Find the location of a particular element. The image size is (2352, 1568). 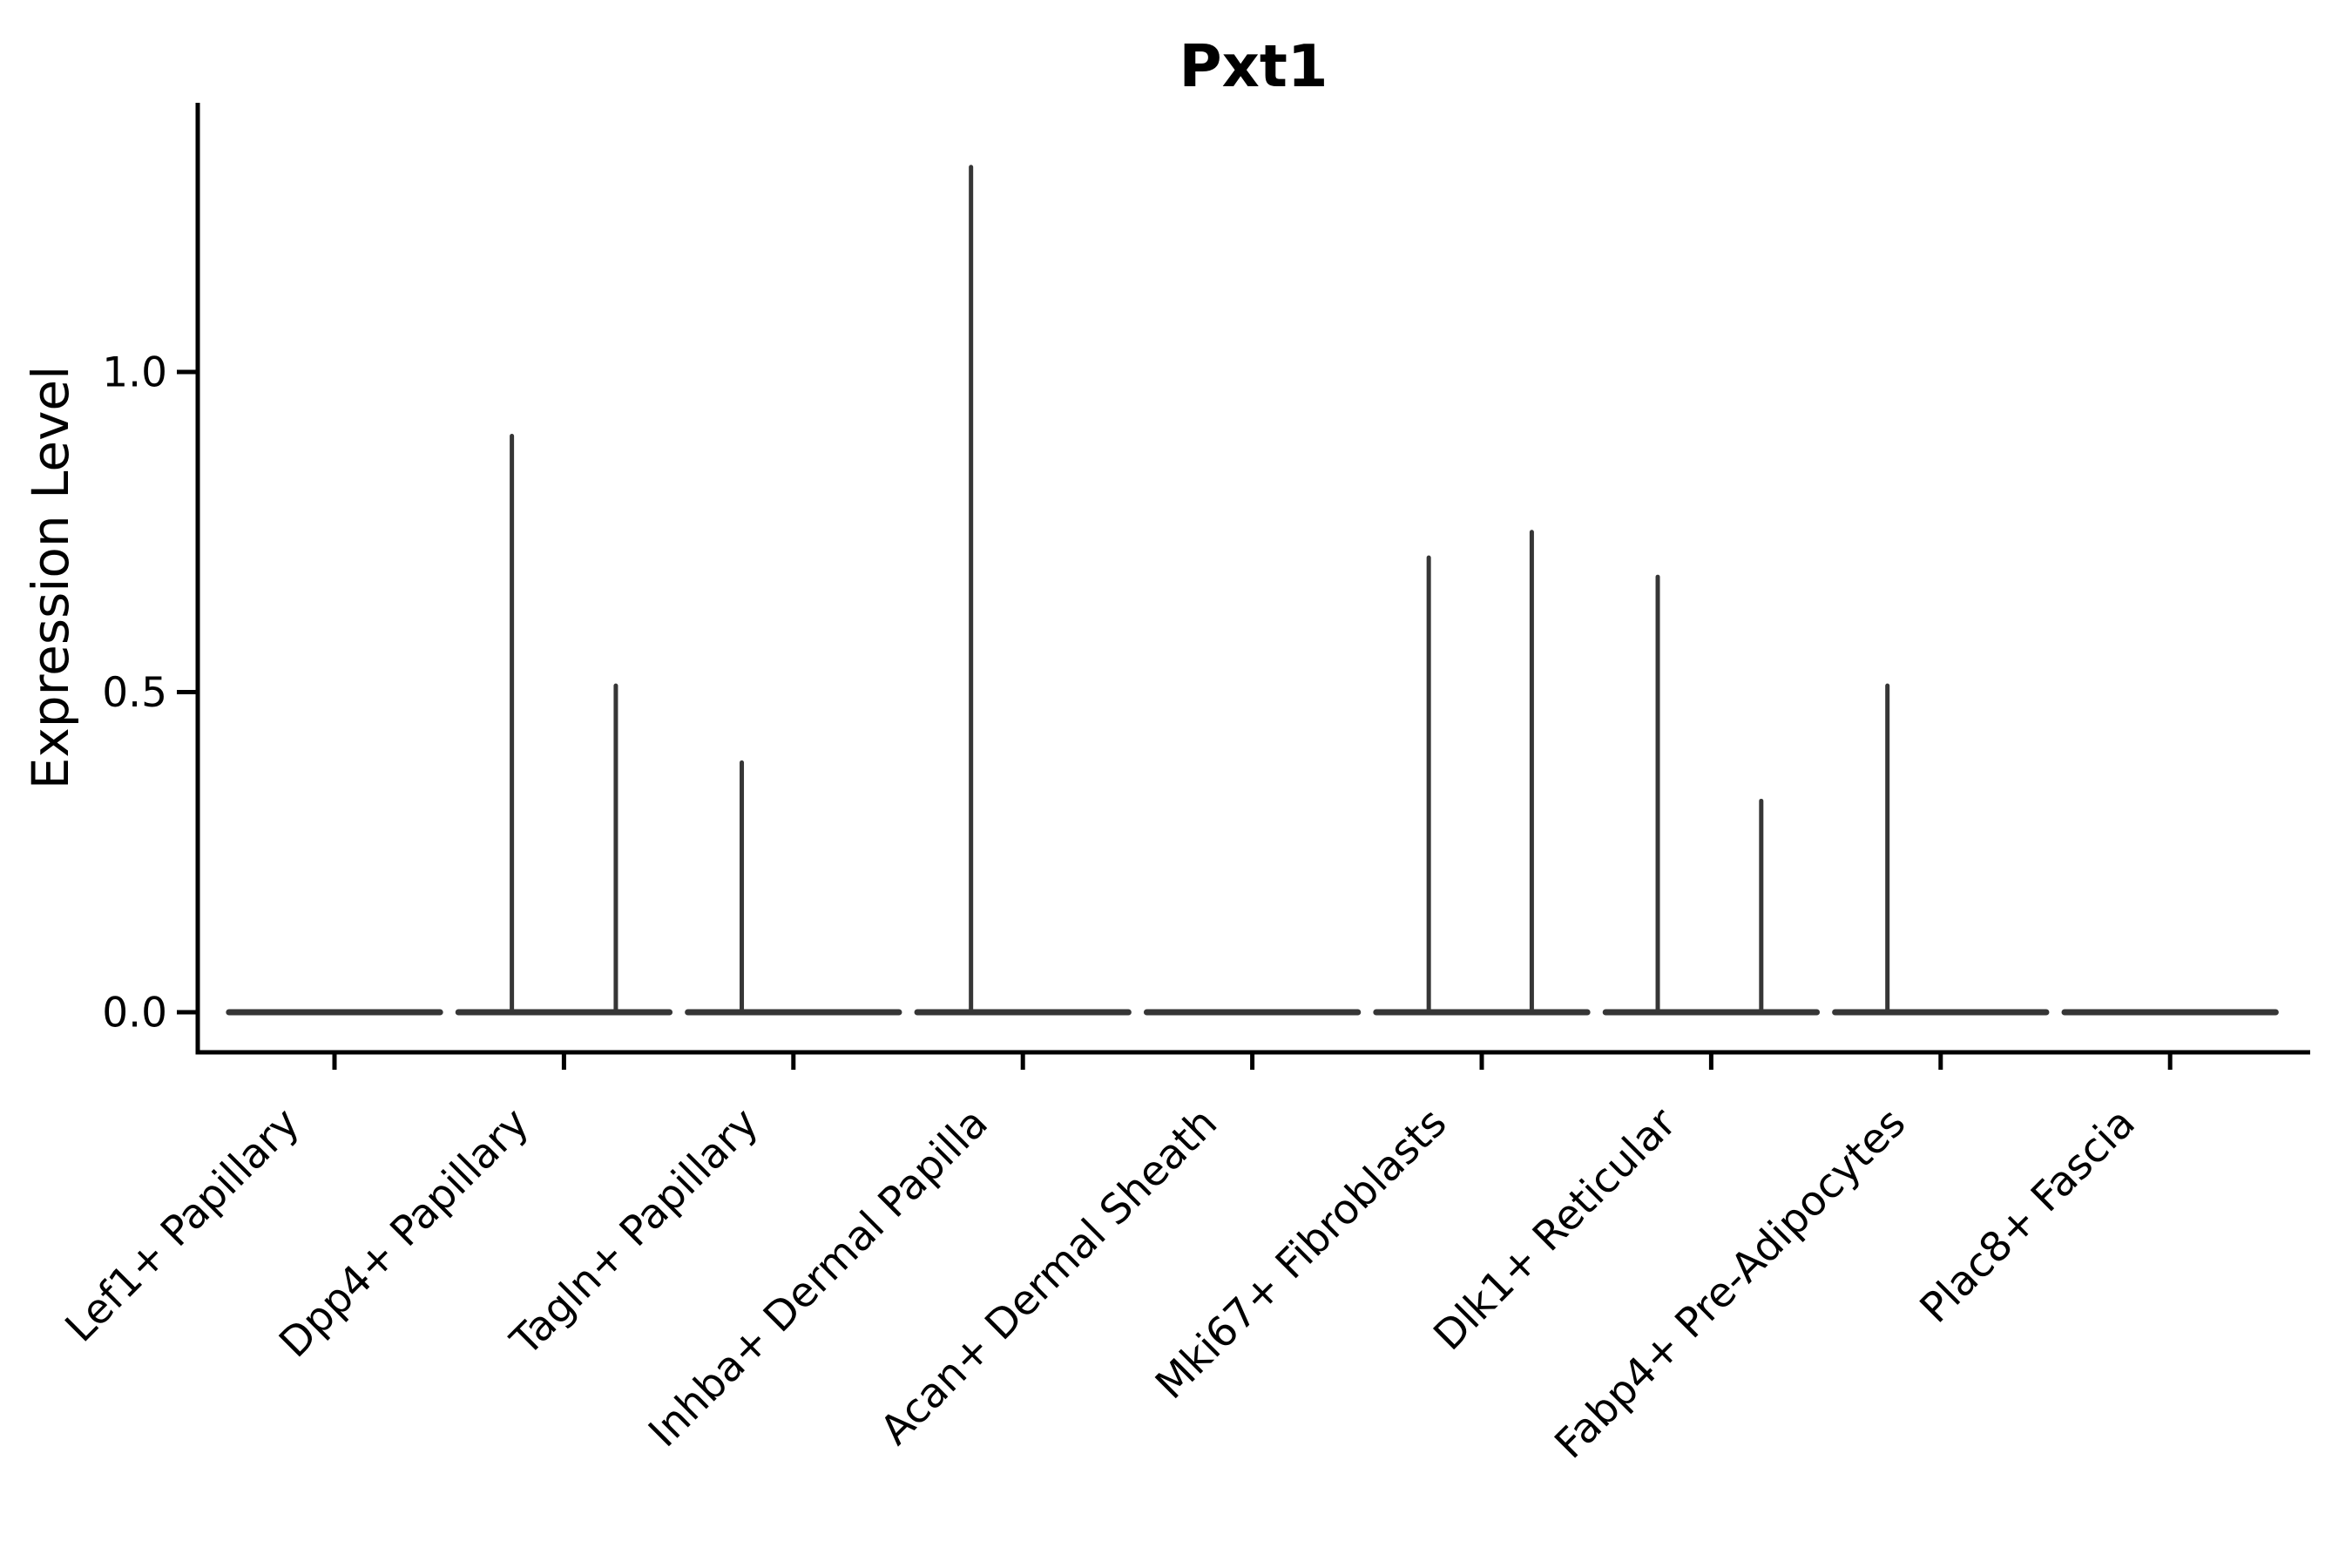

y-tick-label: 1.0 is located at coordinates (134, 373).